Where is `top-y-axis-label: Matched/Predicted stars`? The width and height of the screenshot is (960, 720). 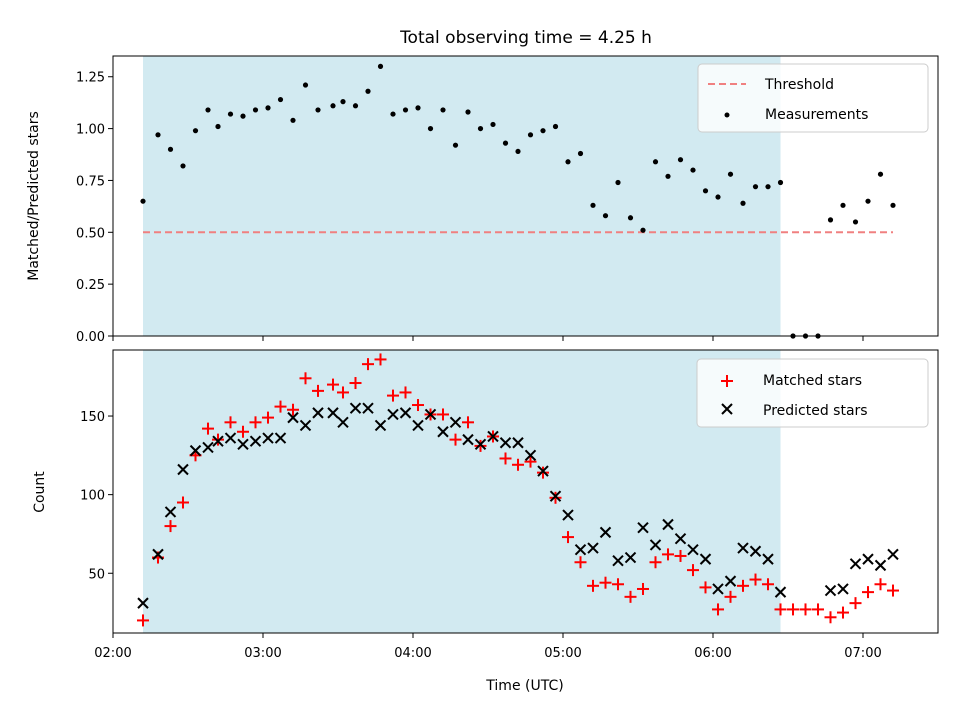 top-y-axis-label: Matched/Predicted stars is located at coordinates (34, 196).